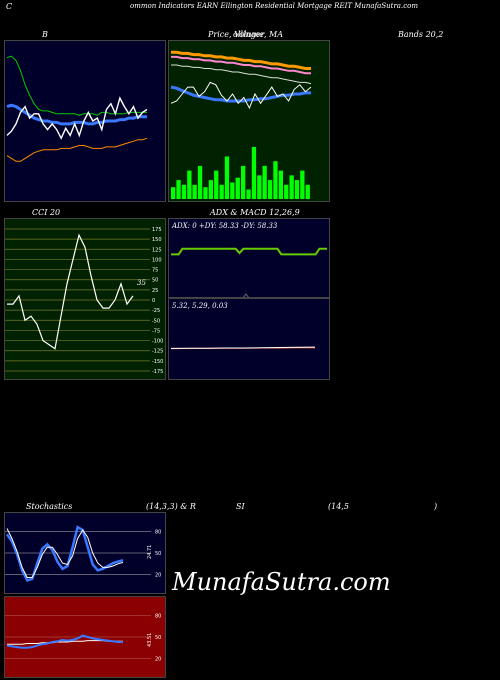  I want to click on adx-marker, so click(246, 295).